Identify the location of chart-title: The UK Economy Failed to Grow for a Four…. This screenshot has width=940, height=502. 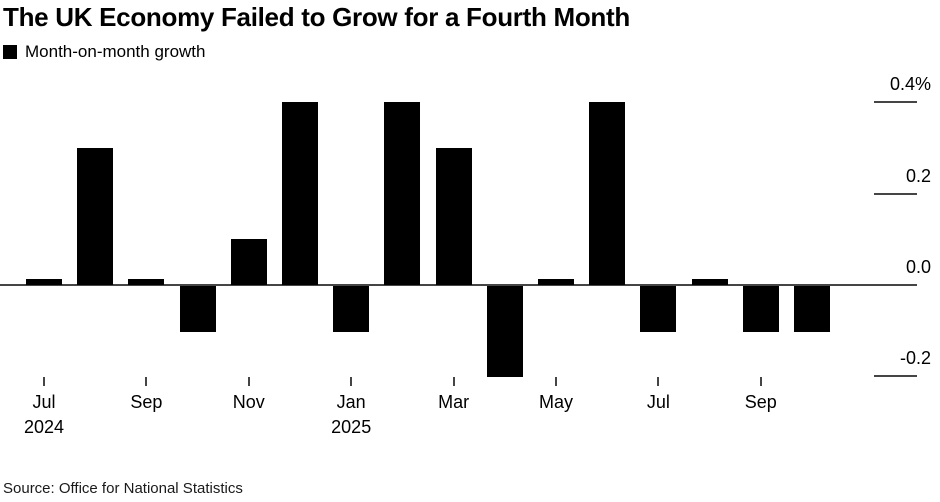
(316, 17).